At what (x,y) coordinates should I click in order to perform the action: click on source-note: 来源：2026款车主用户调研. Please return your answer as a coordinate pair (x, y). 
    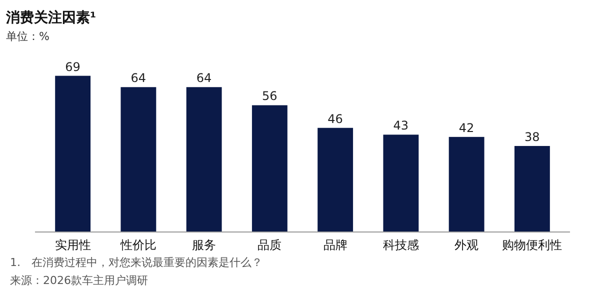
    Looking at the image, I should click on (79, 280).